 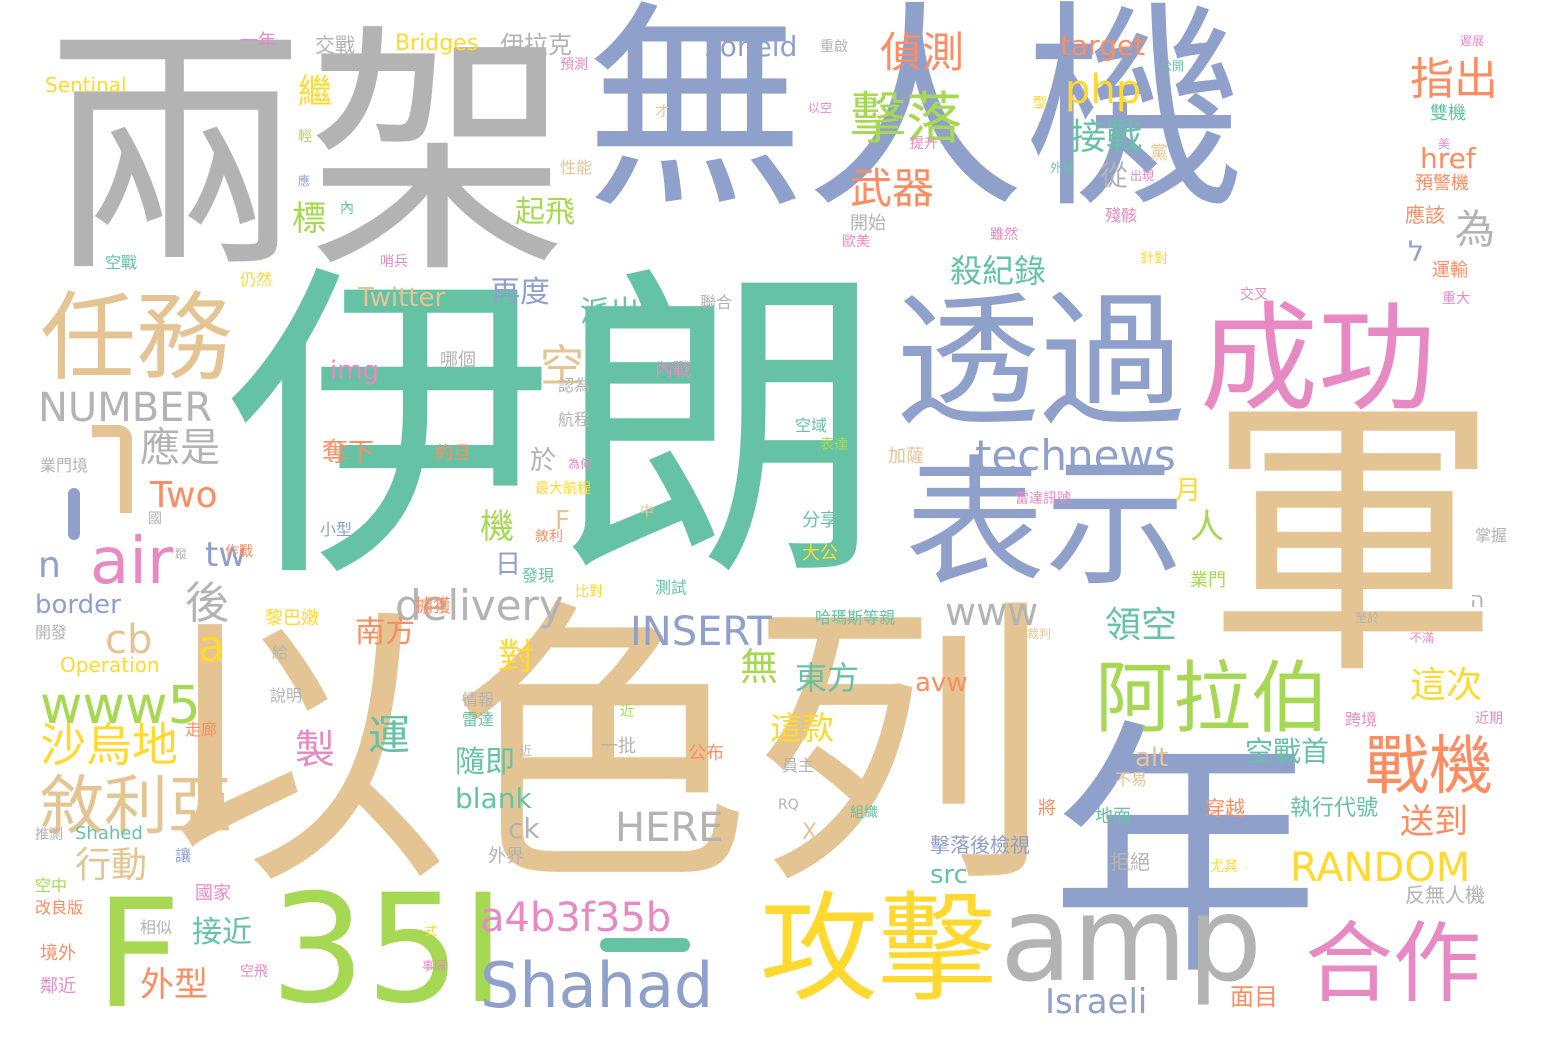 I want to click on word-approach: 接近, so click(x=222, y=932).